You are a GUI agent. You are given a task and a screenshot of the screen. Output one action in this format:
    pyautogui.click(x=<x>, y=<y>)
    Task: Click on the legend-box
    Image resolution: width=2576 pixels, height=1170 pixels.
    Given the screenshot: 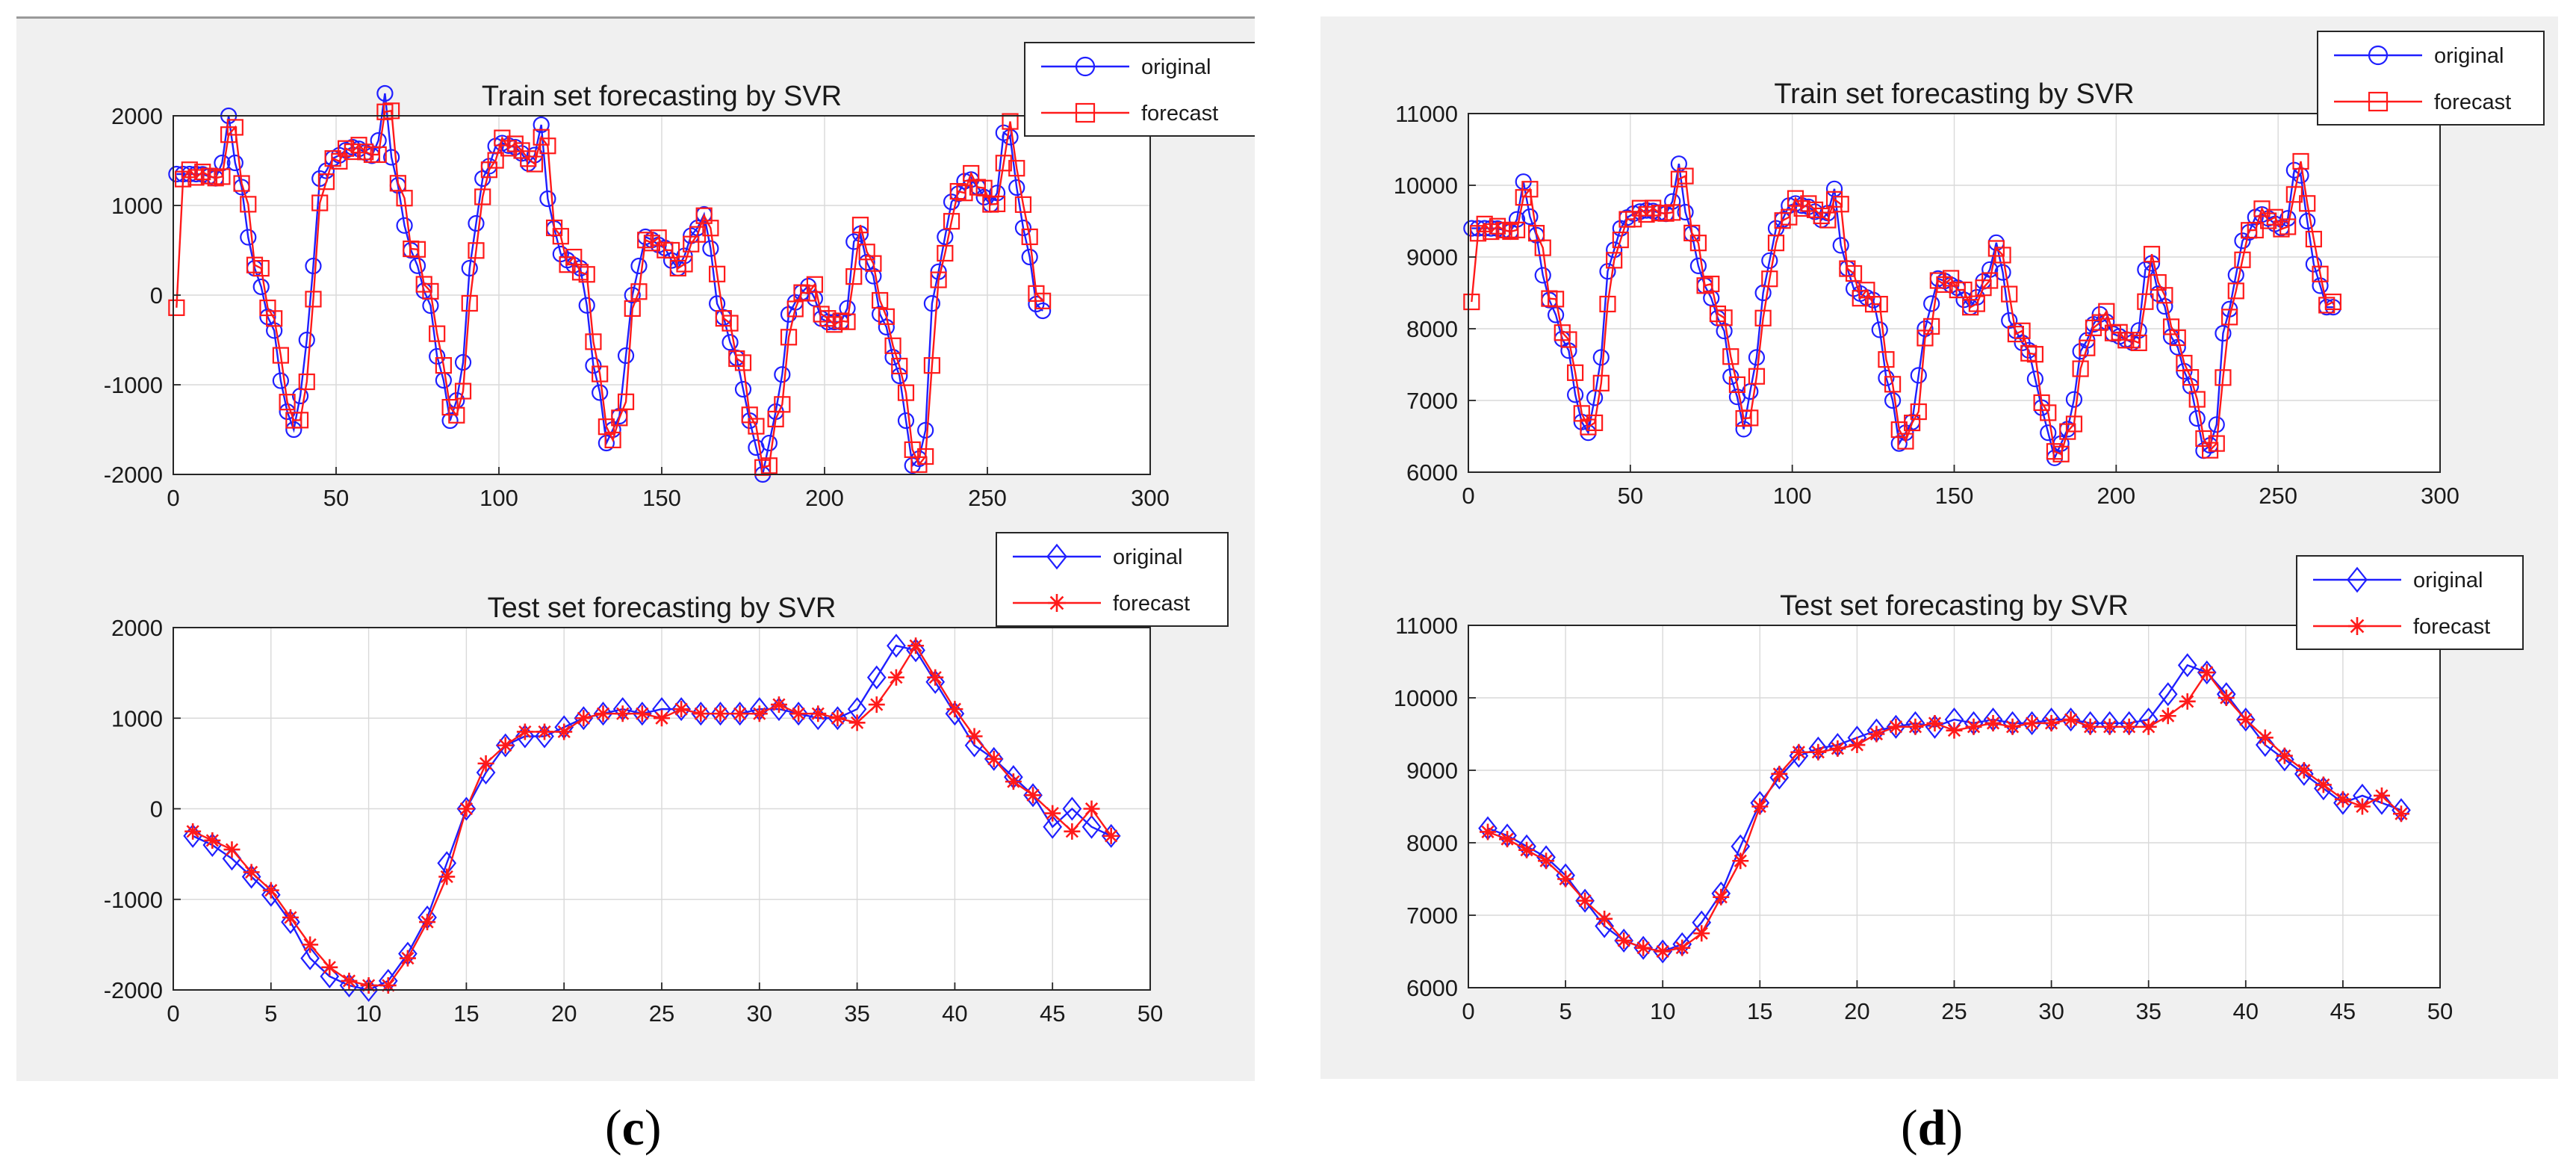 What is the action you would take?
    pyautogui.click(x=2431, y=78)
    